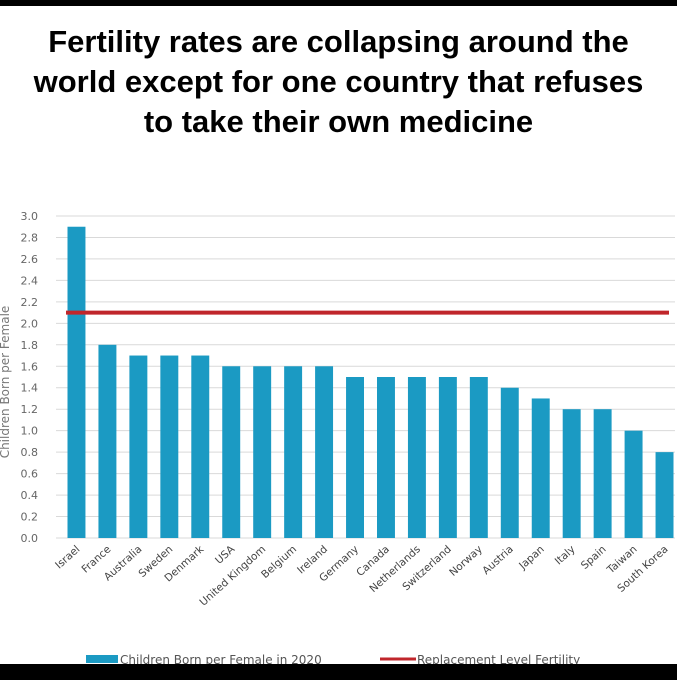 The image size is (677, 680). I want to click on y-tick-label: 2.4, so click(30, 280).